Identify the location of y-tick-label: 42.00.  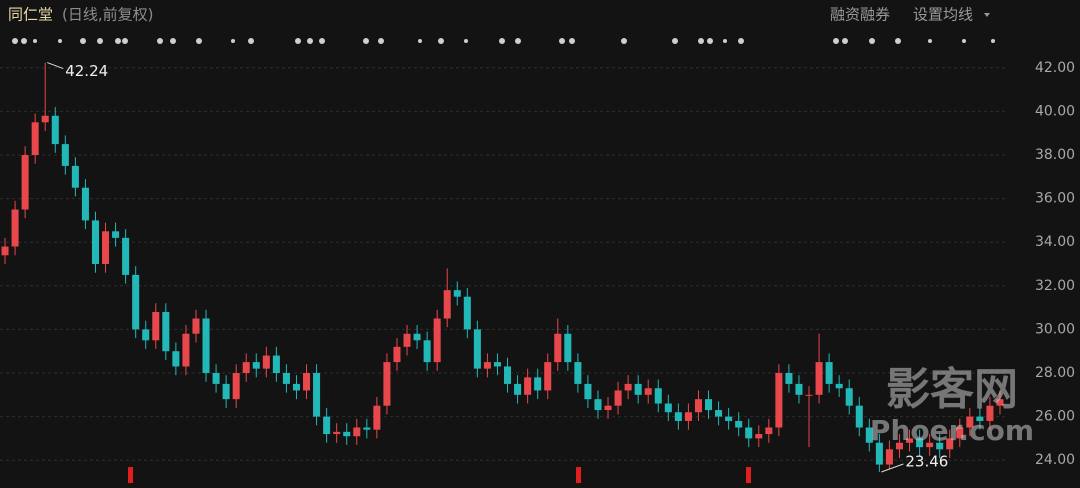
(1055, 68).